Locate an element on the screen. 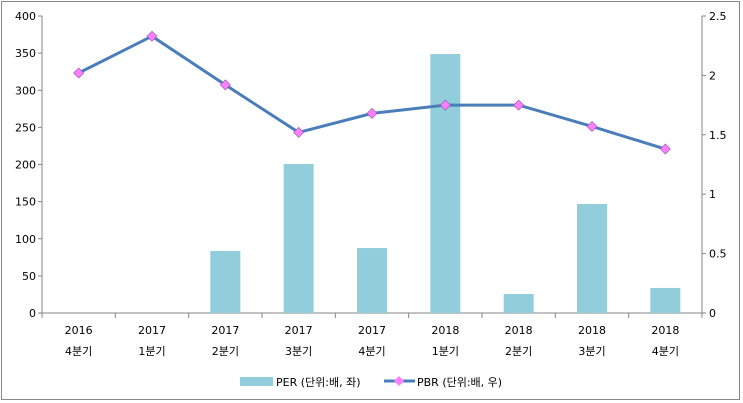 The image size is (743, 403). legend-per-swatch is located at coordinates (256, 381).